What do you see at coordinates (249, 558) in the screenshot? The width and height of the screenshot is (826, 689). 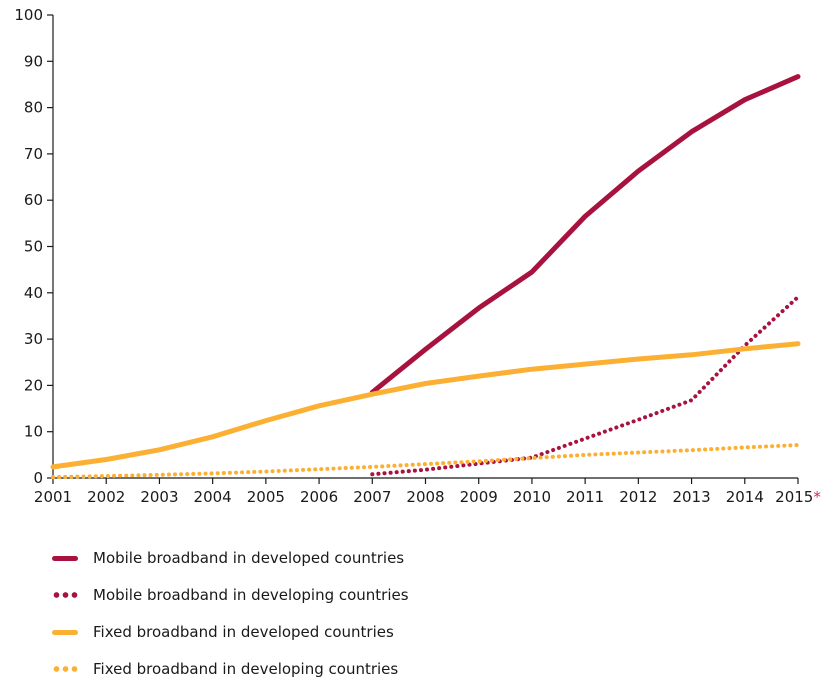 I see `legend-label-0: Mobile broadband in developed countries` at bounding box center [249, 558].